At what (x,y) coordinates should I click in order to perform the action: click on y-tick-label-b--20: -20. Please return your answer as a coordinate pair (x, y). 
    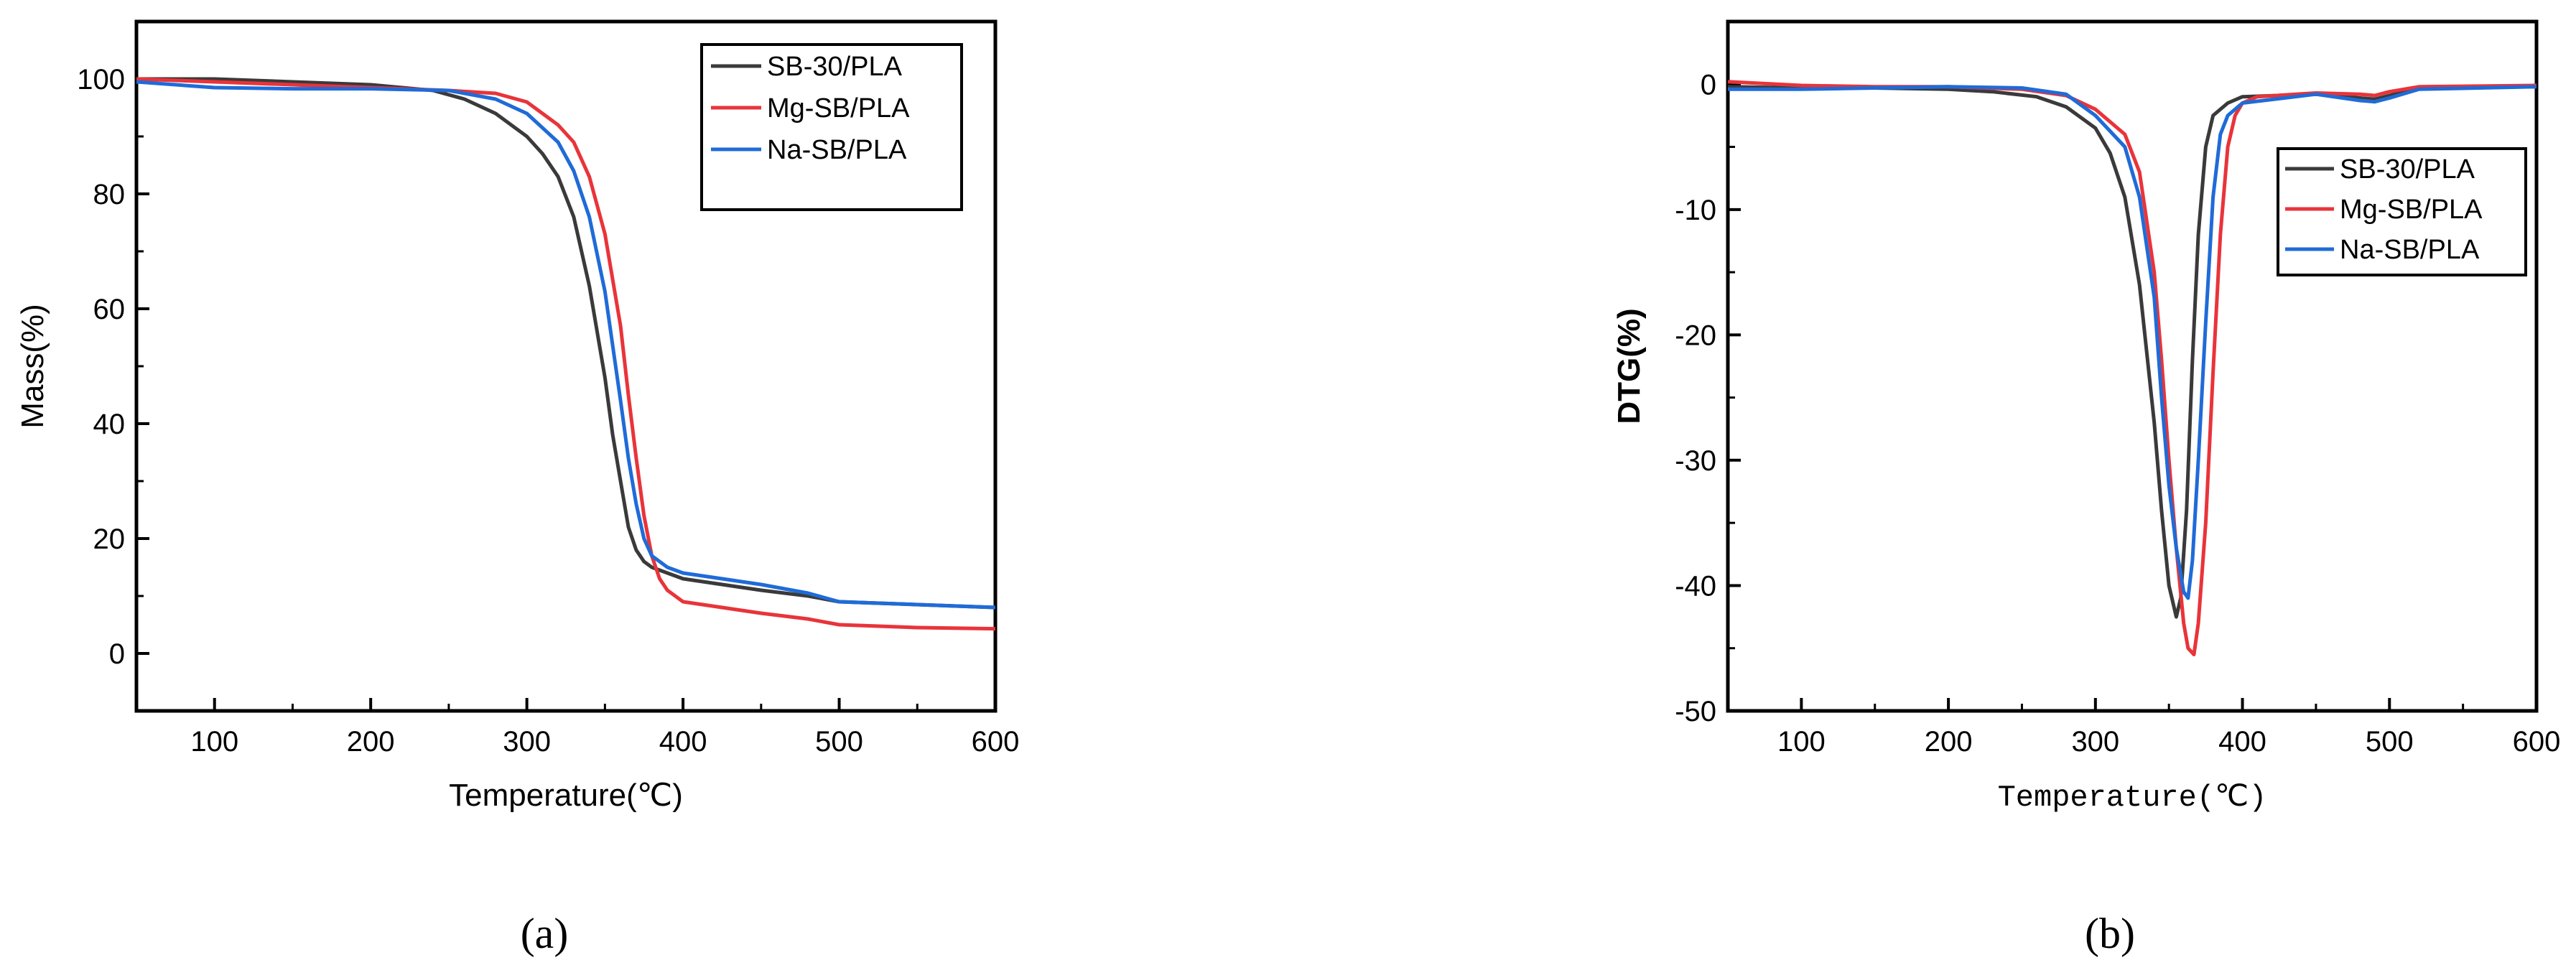
    Looking at the image, I should click on (1696, 335).